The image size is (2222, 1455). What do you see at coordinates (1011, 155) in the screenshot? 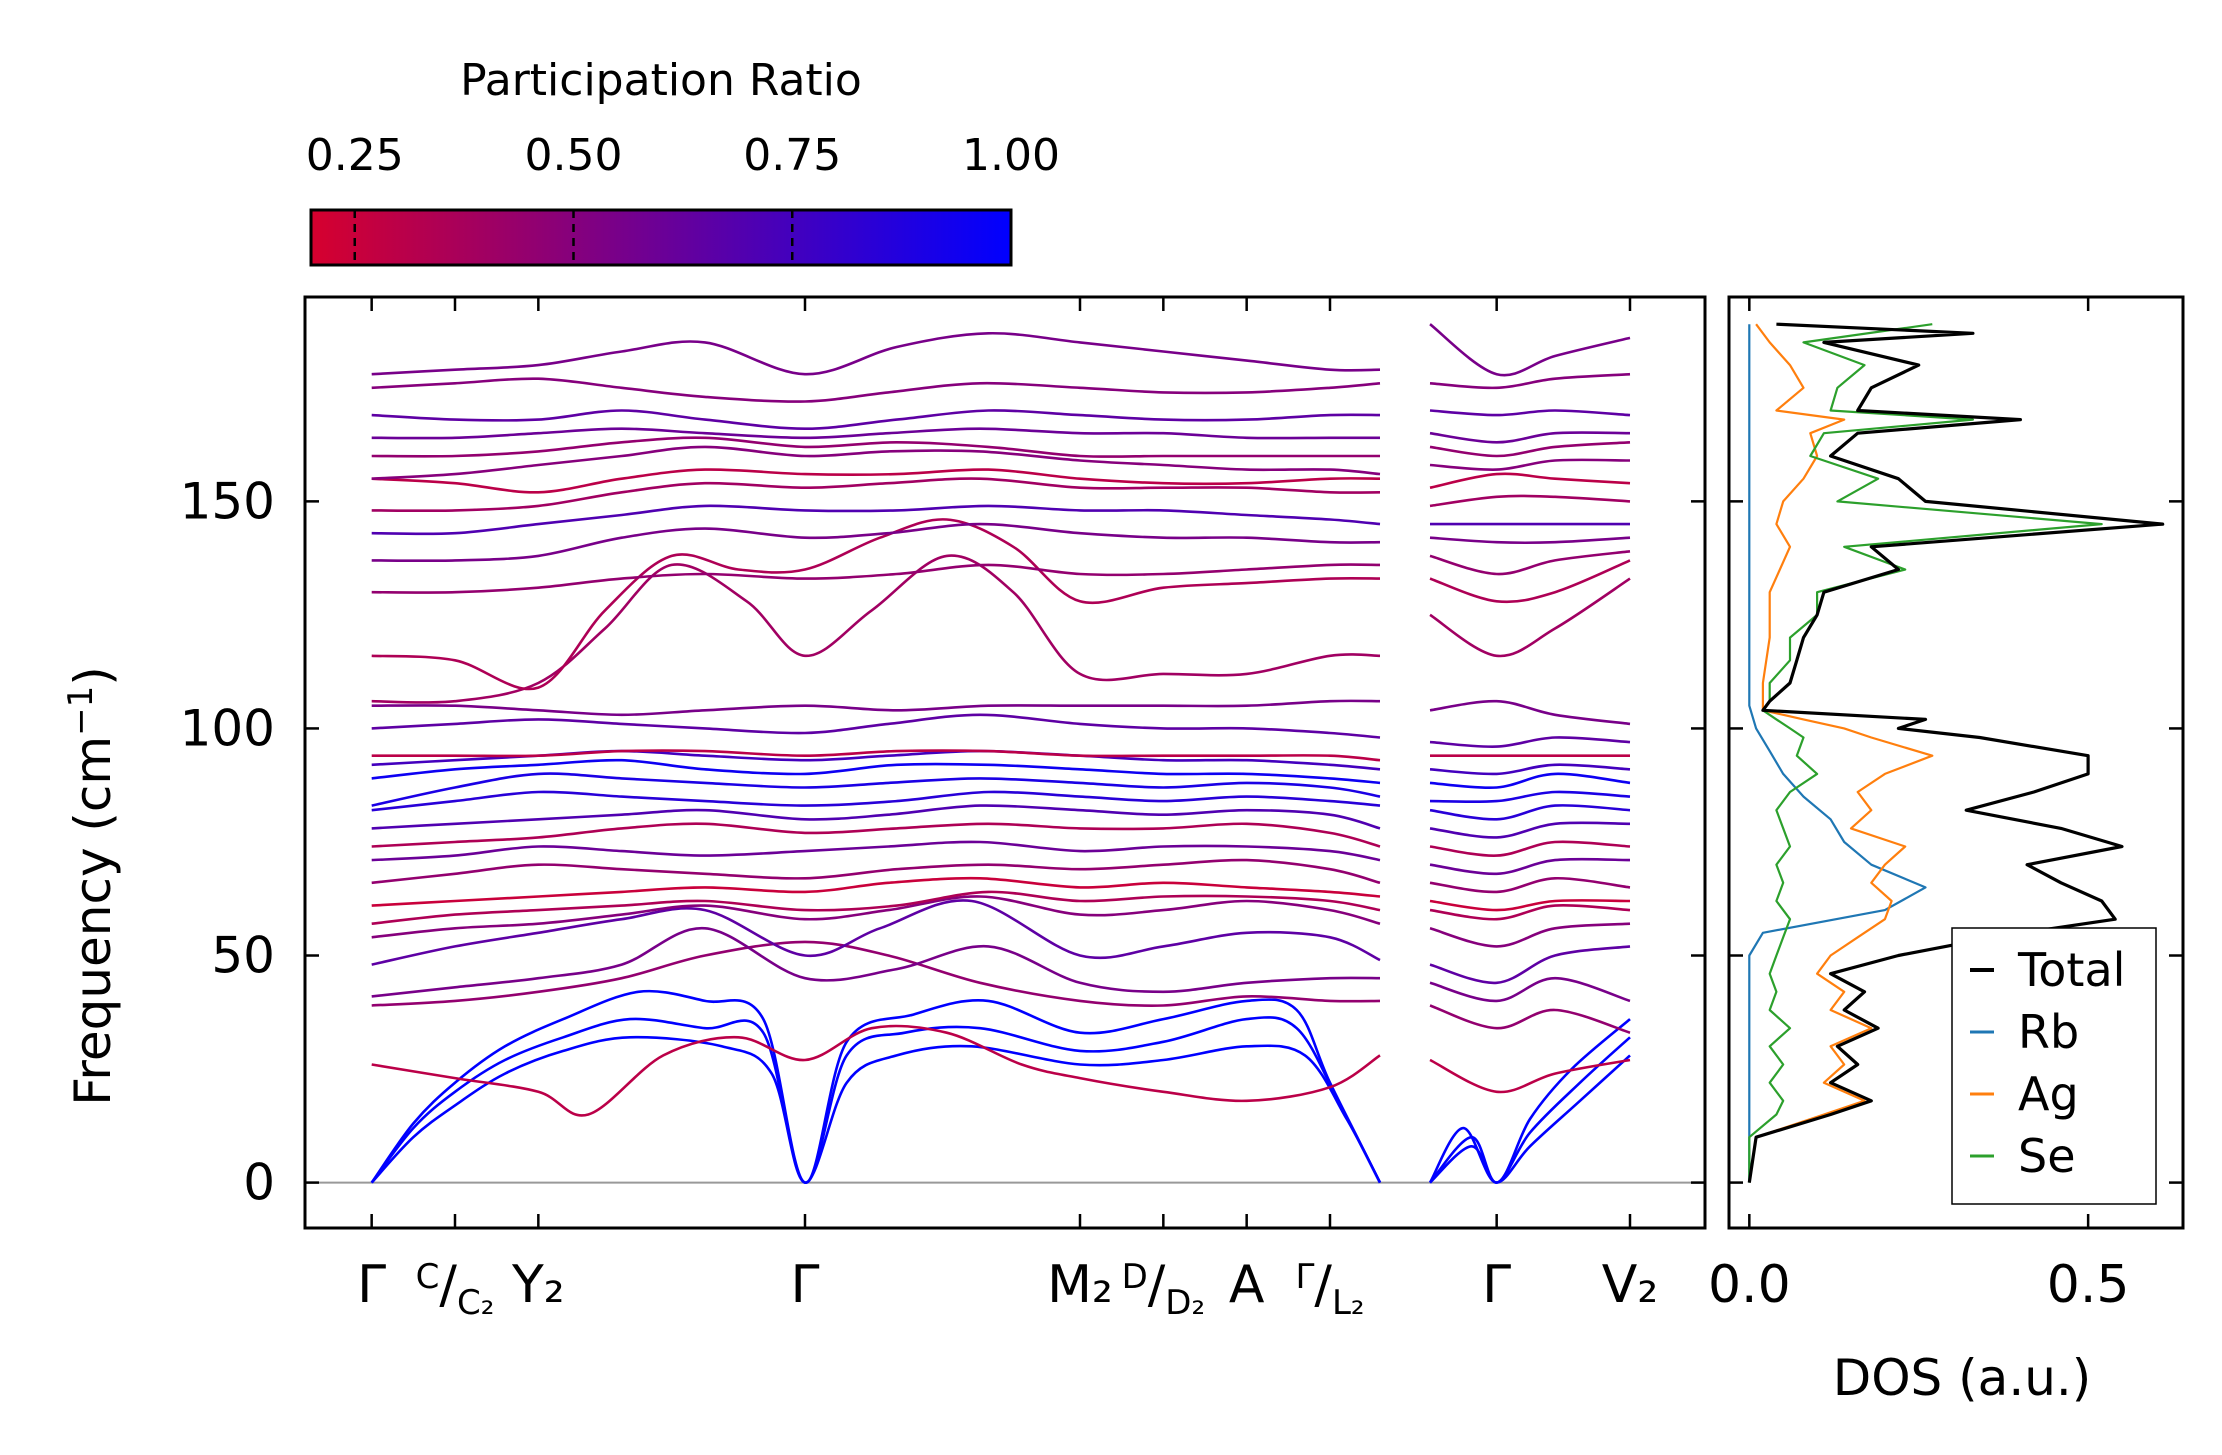
I see `colorbar-tick-label: 1.00` at bounding box center [1011, 155].